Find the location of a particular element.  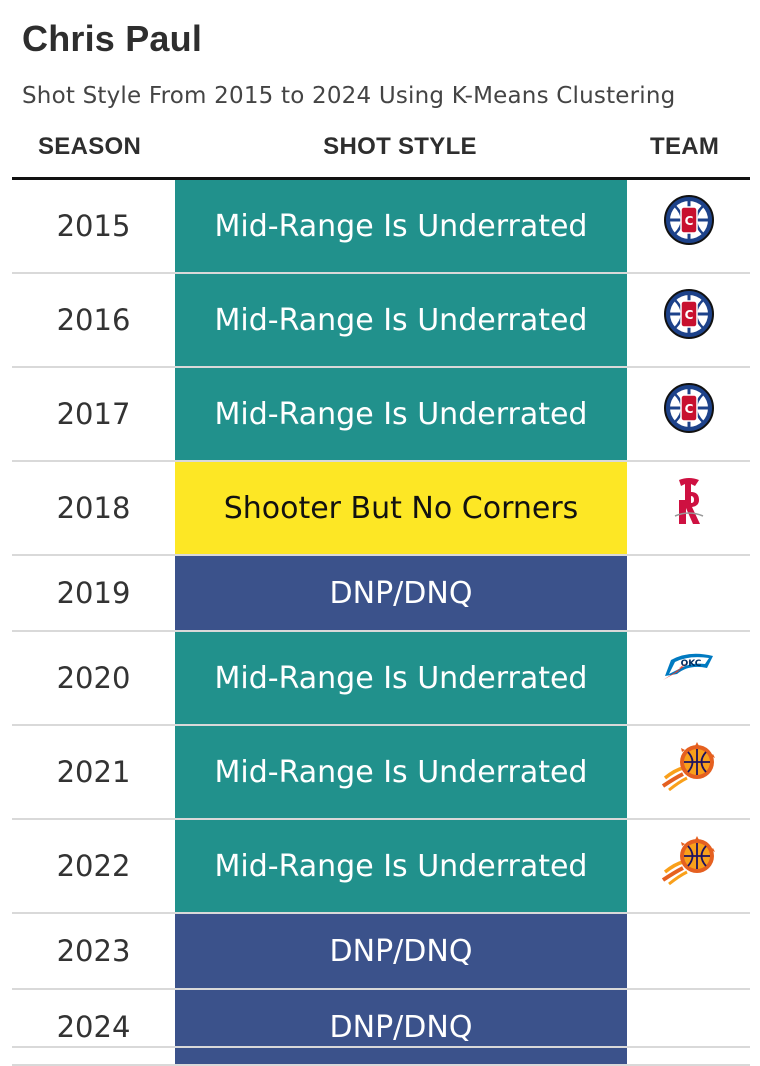

table-row: 2021 Mid-Range Is Underrated is located at coordinates (381, 773).